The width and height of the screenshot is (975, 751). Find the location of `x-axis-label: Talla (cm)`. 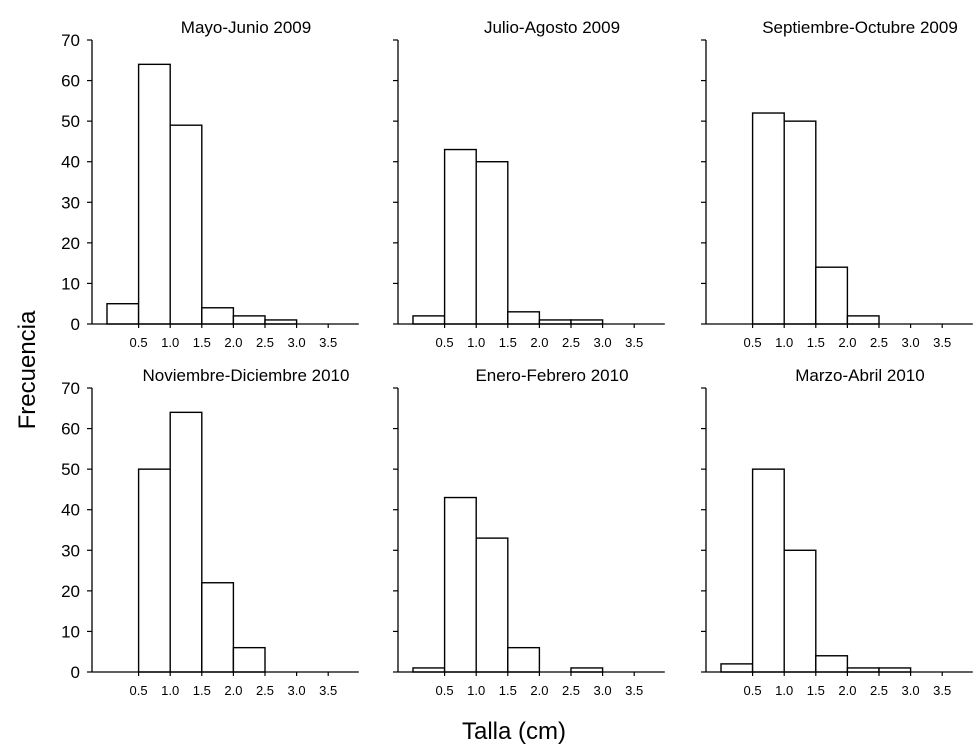

x-axis-label: Talla (cm) is located at coordinates (514, 731).